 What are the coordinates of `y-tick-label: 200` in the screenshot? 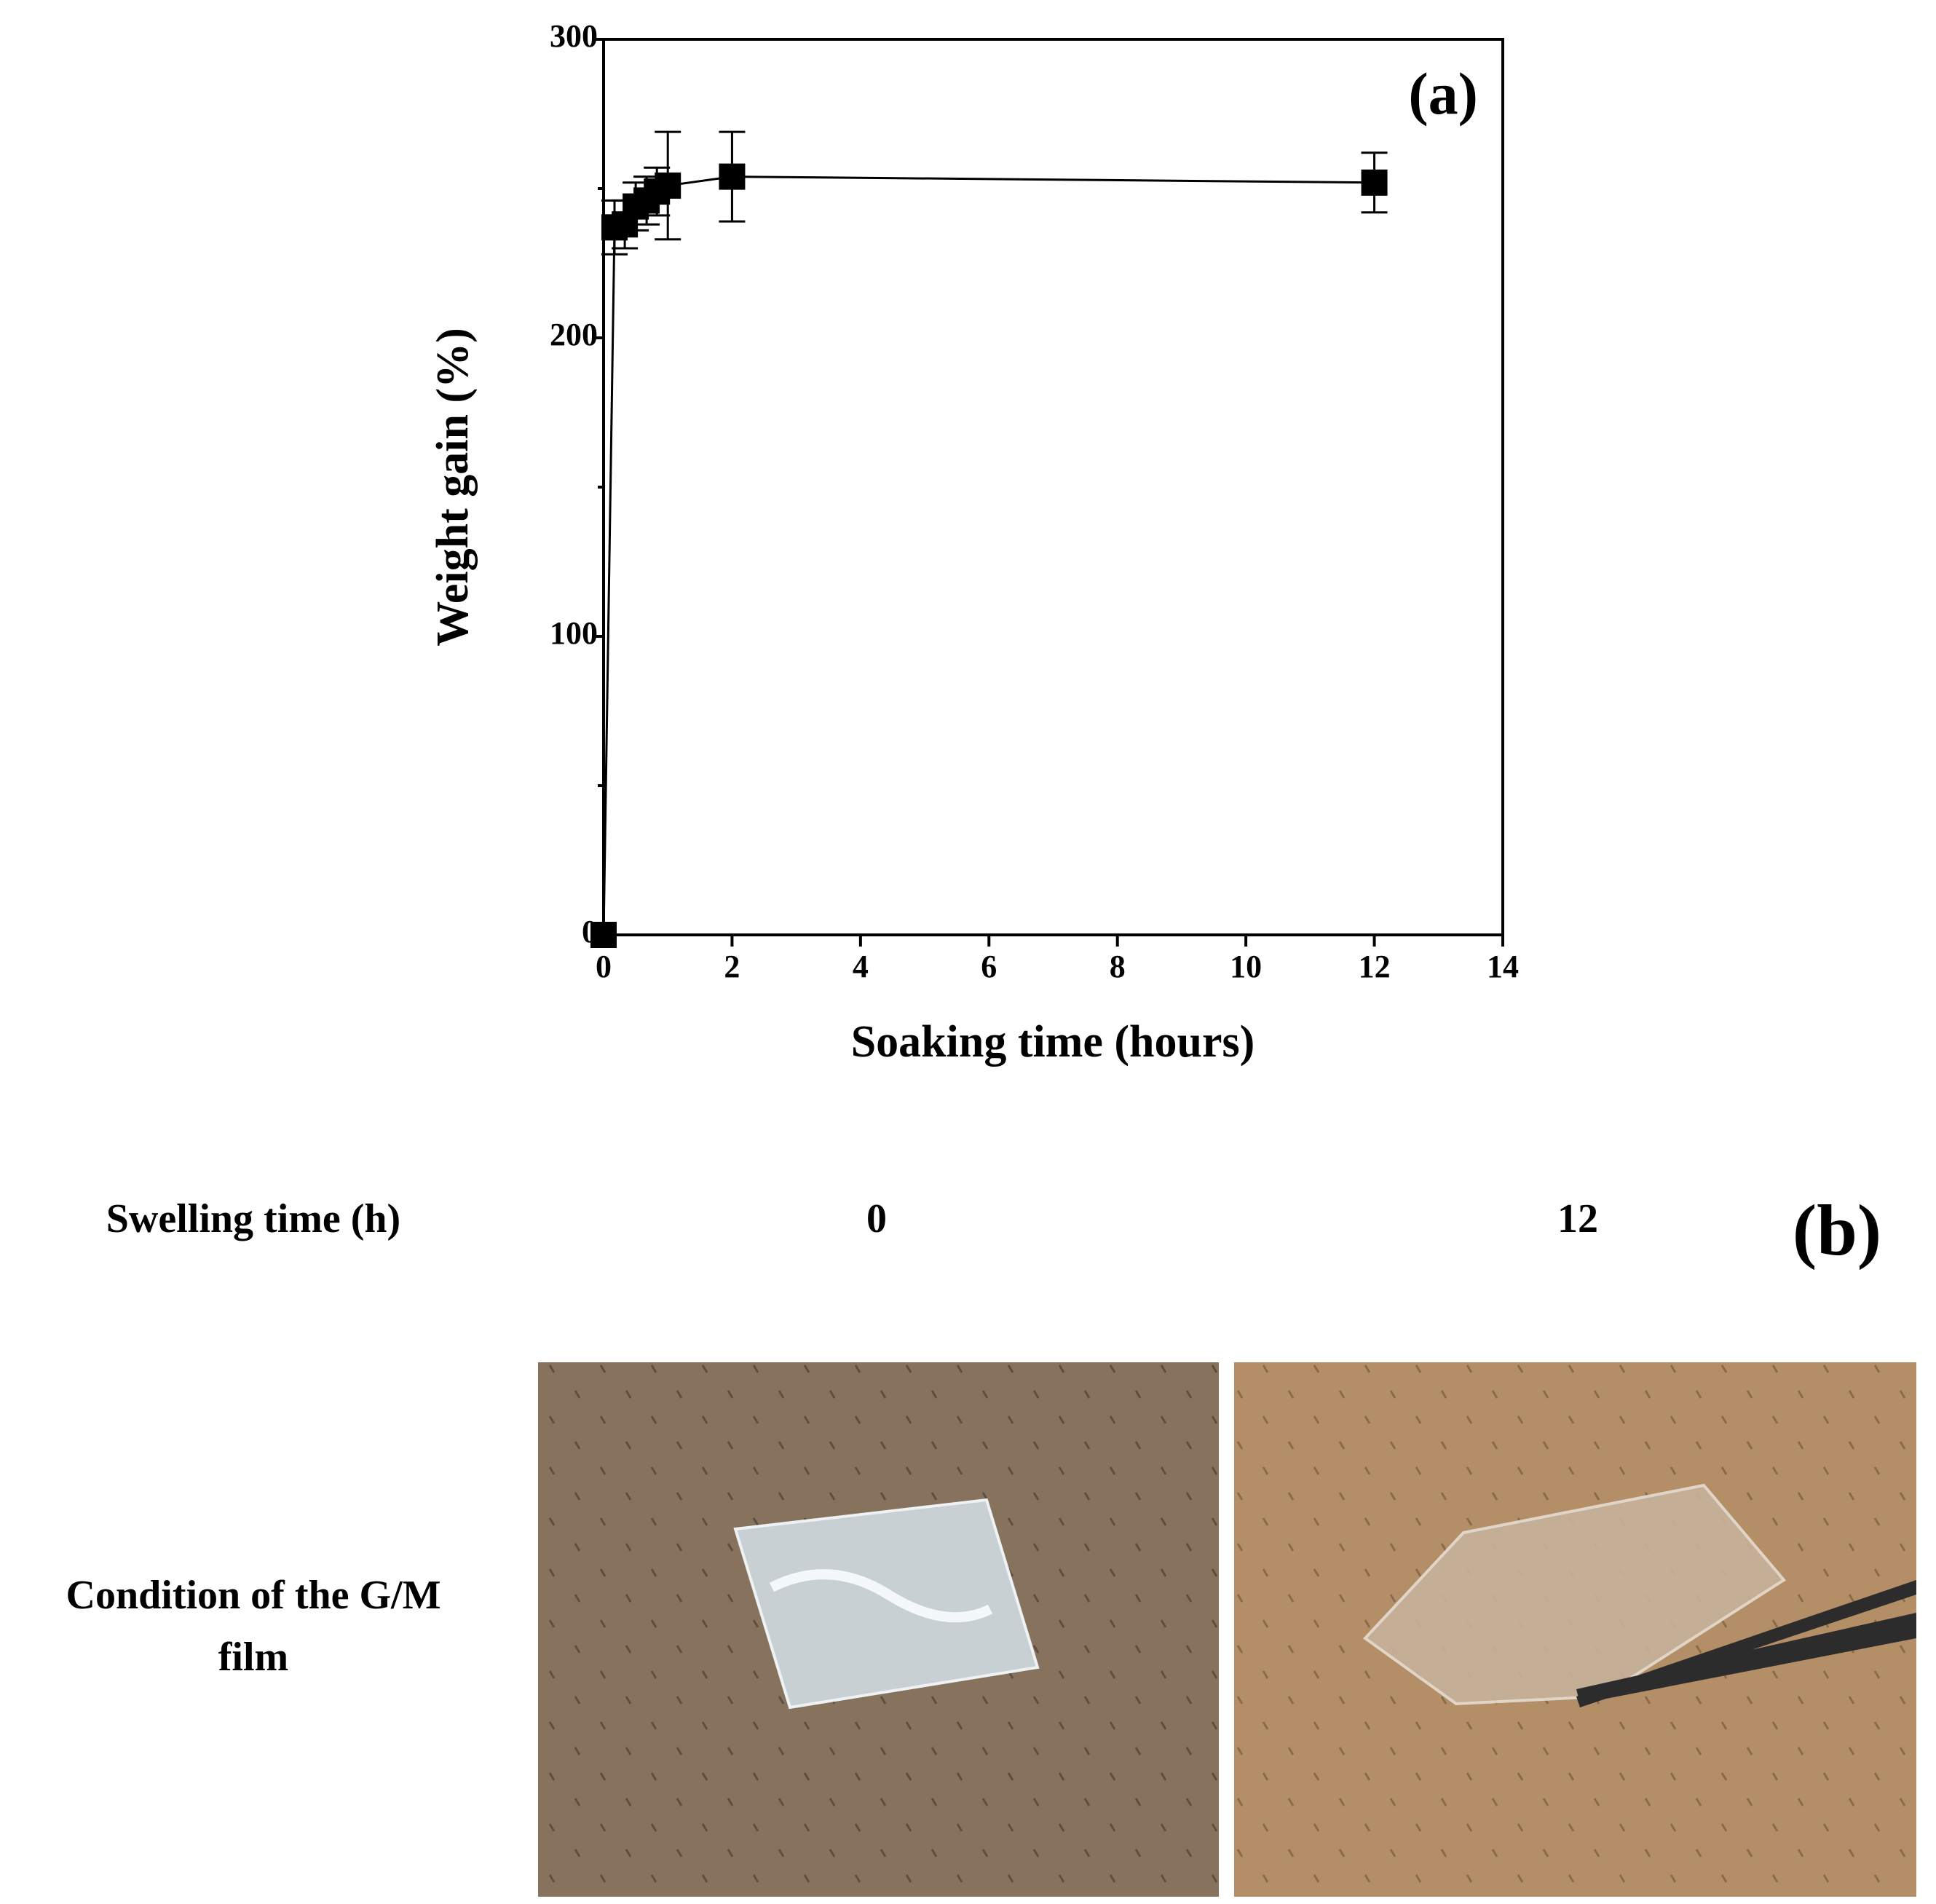 It's located at (574, 334).